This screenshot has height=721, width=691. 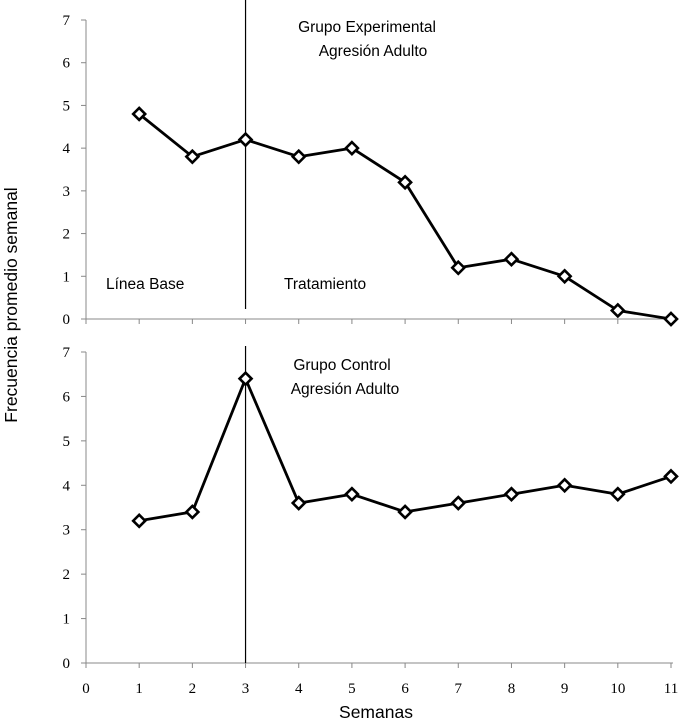 I want to click on top-y-tick-label: 2, so click(x=67, y=235).